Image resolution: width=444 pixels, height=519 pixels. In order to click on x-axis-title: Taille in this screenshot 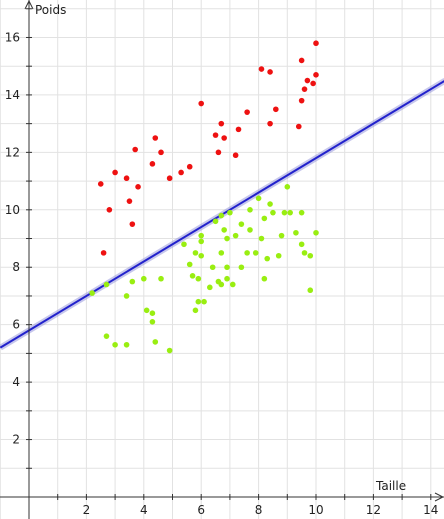, I will do `click(390, 486)`.